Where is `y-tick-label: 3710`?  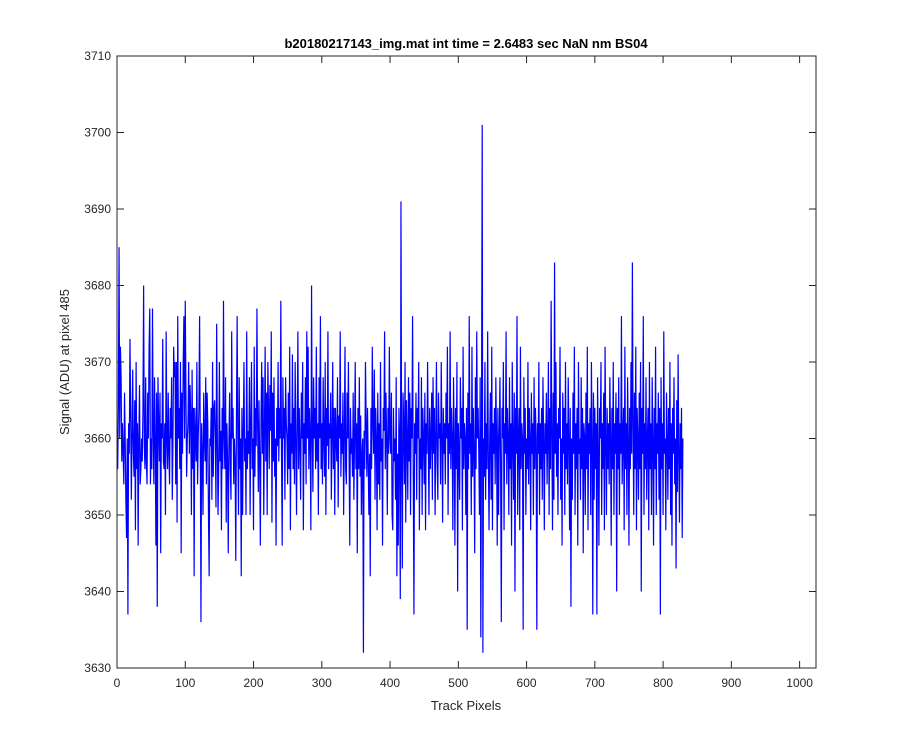 y-tick-label: 3710 is located at coordinates (97, 56).